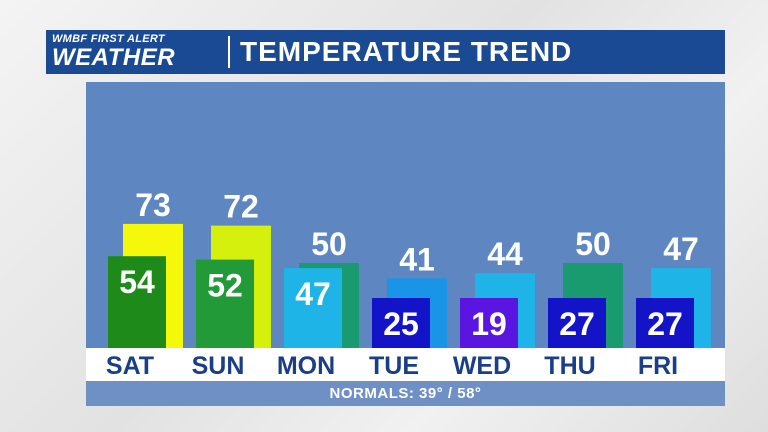  Describe the element at coordinates (593, 244) in the screenshot. I see `high-label-thu: 50` at that location.